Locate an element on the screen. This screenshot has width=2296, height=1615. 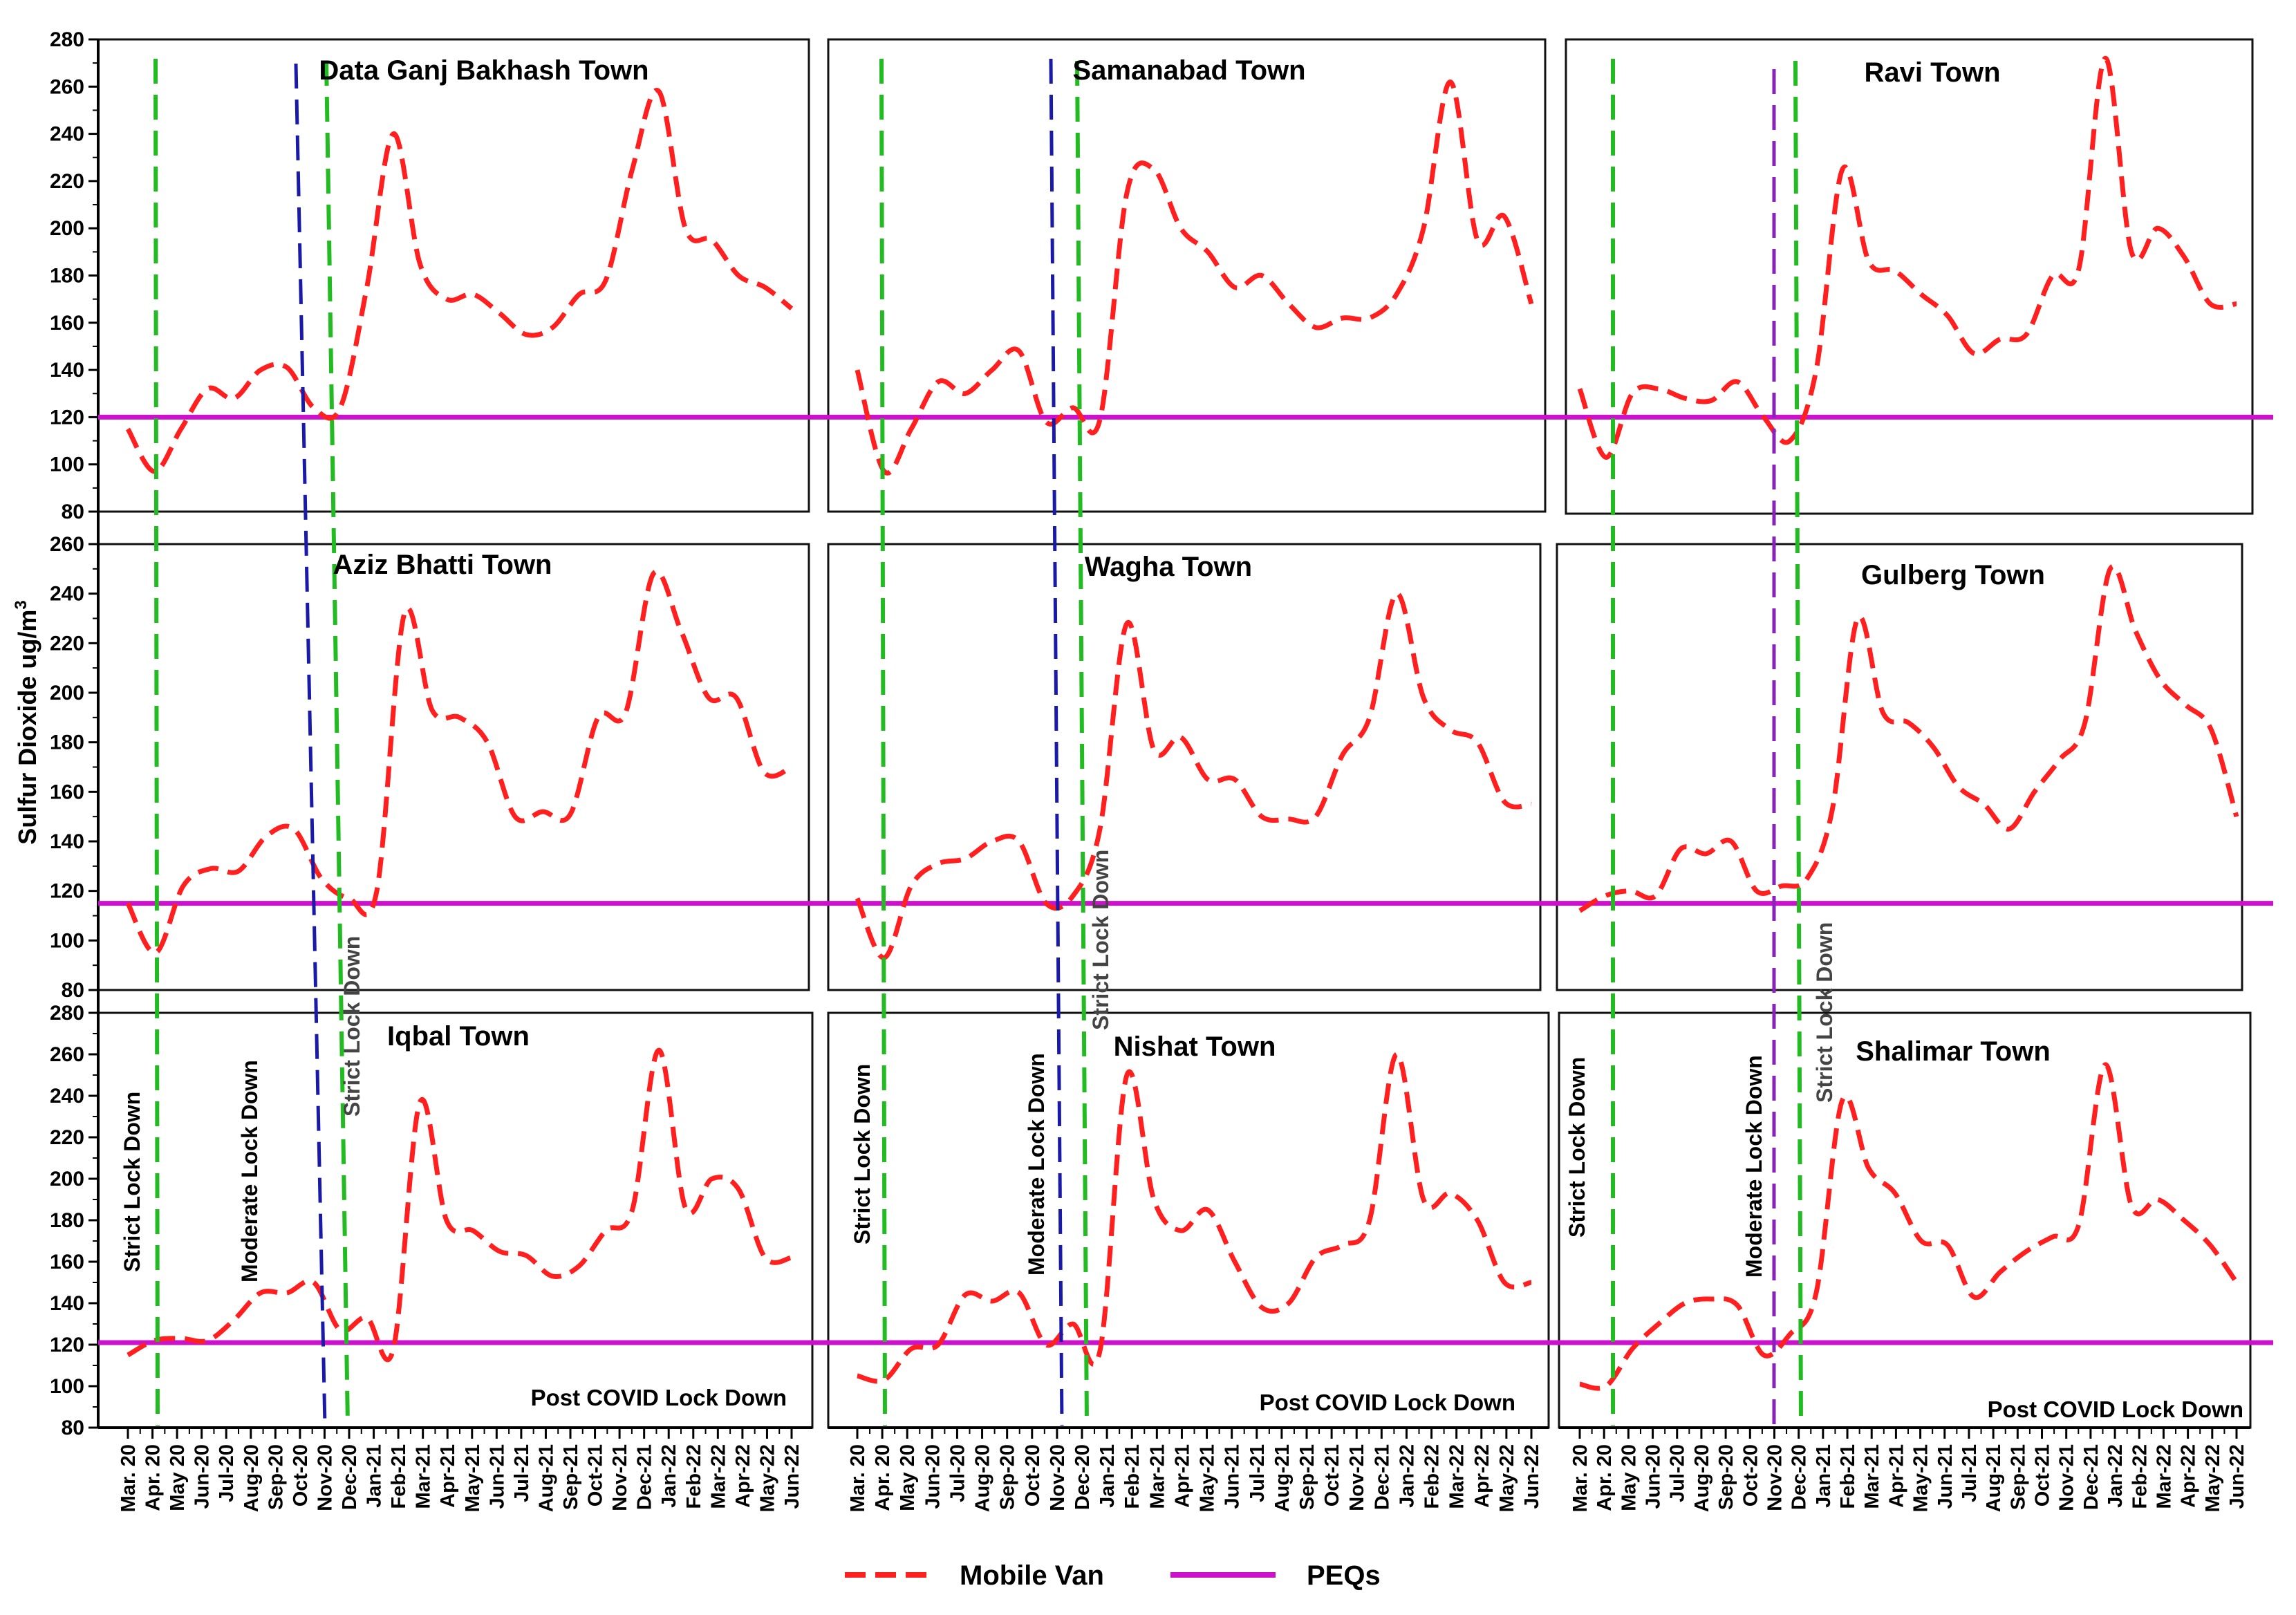
x-tick-label: Jan-21 is located at coordinates (1107, 1476).